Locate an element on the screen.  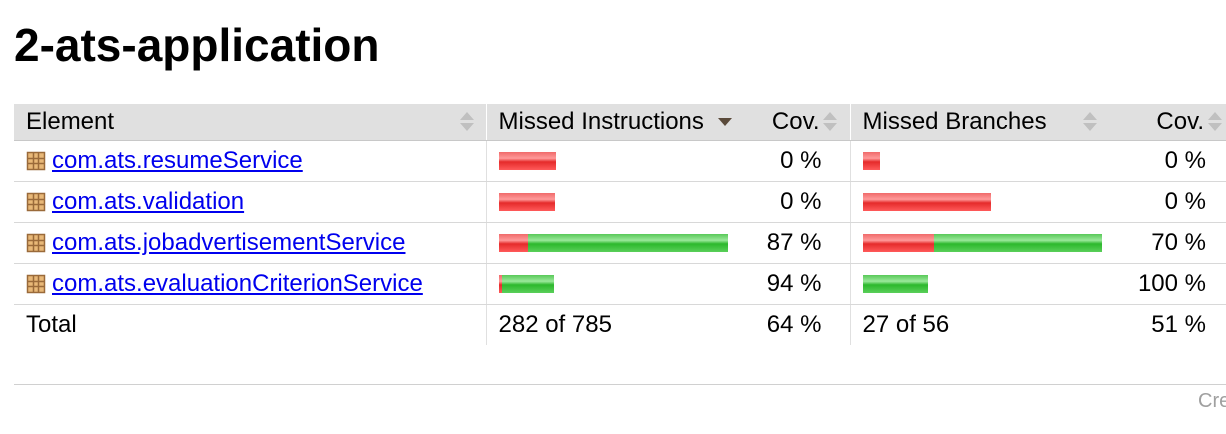
header-element: Element is located at coordinates (250, 122).